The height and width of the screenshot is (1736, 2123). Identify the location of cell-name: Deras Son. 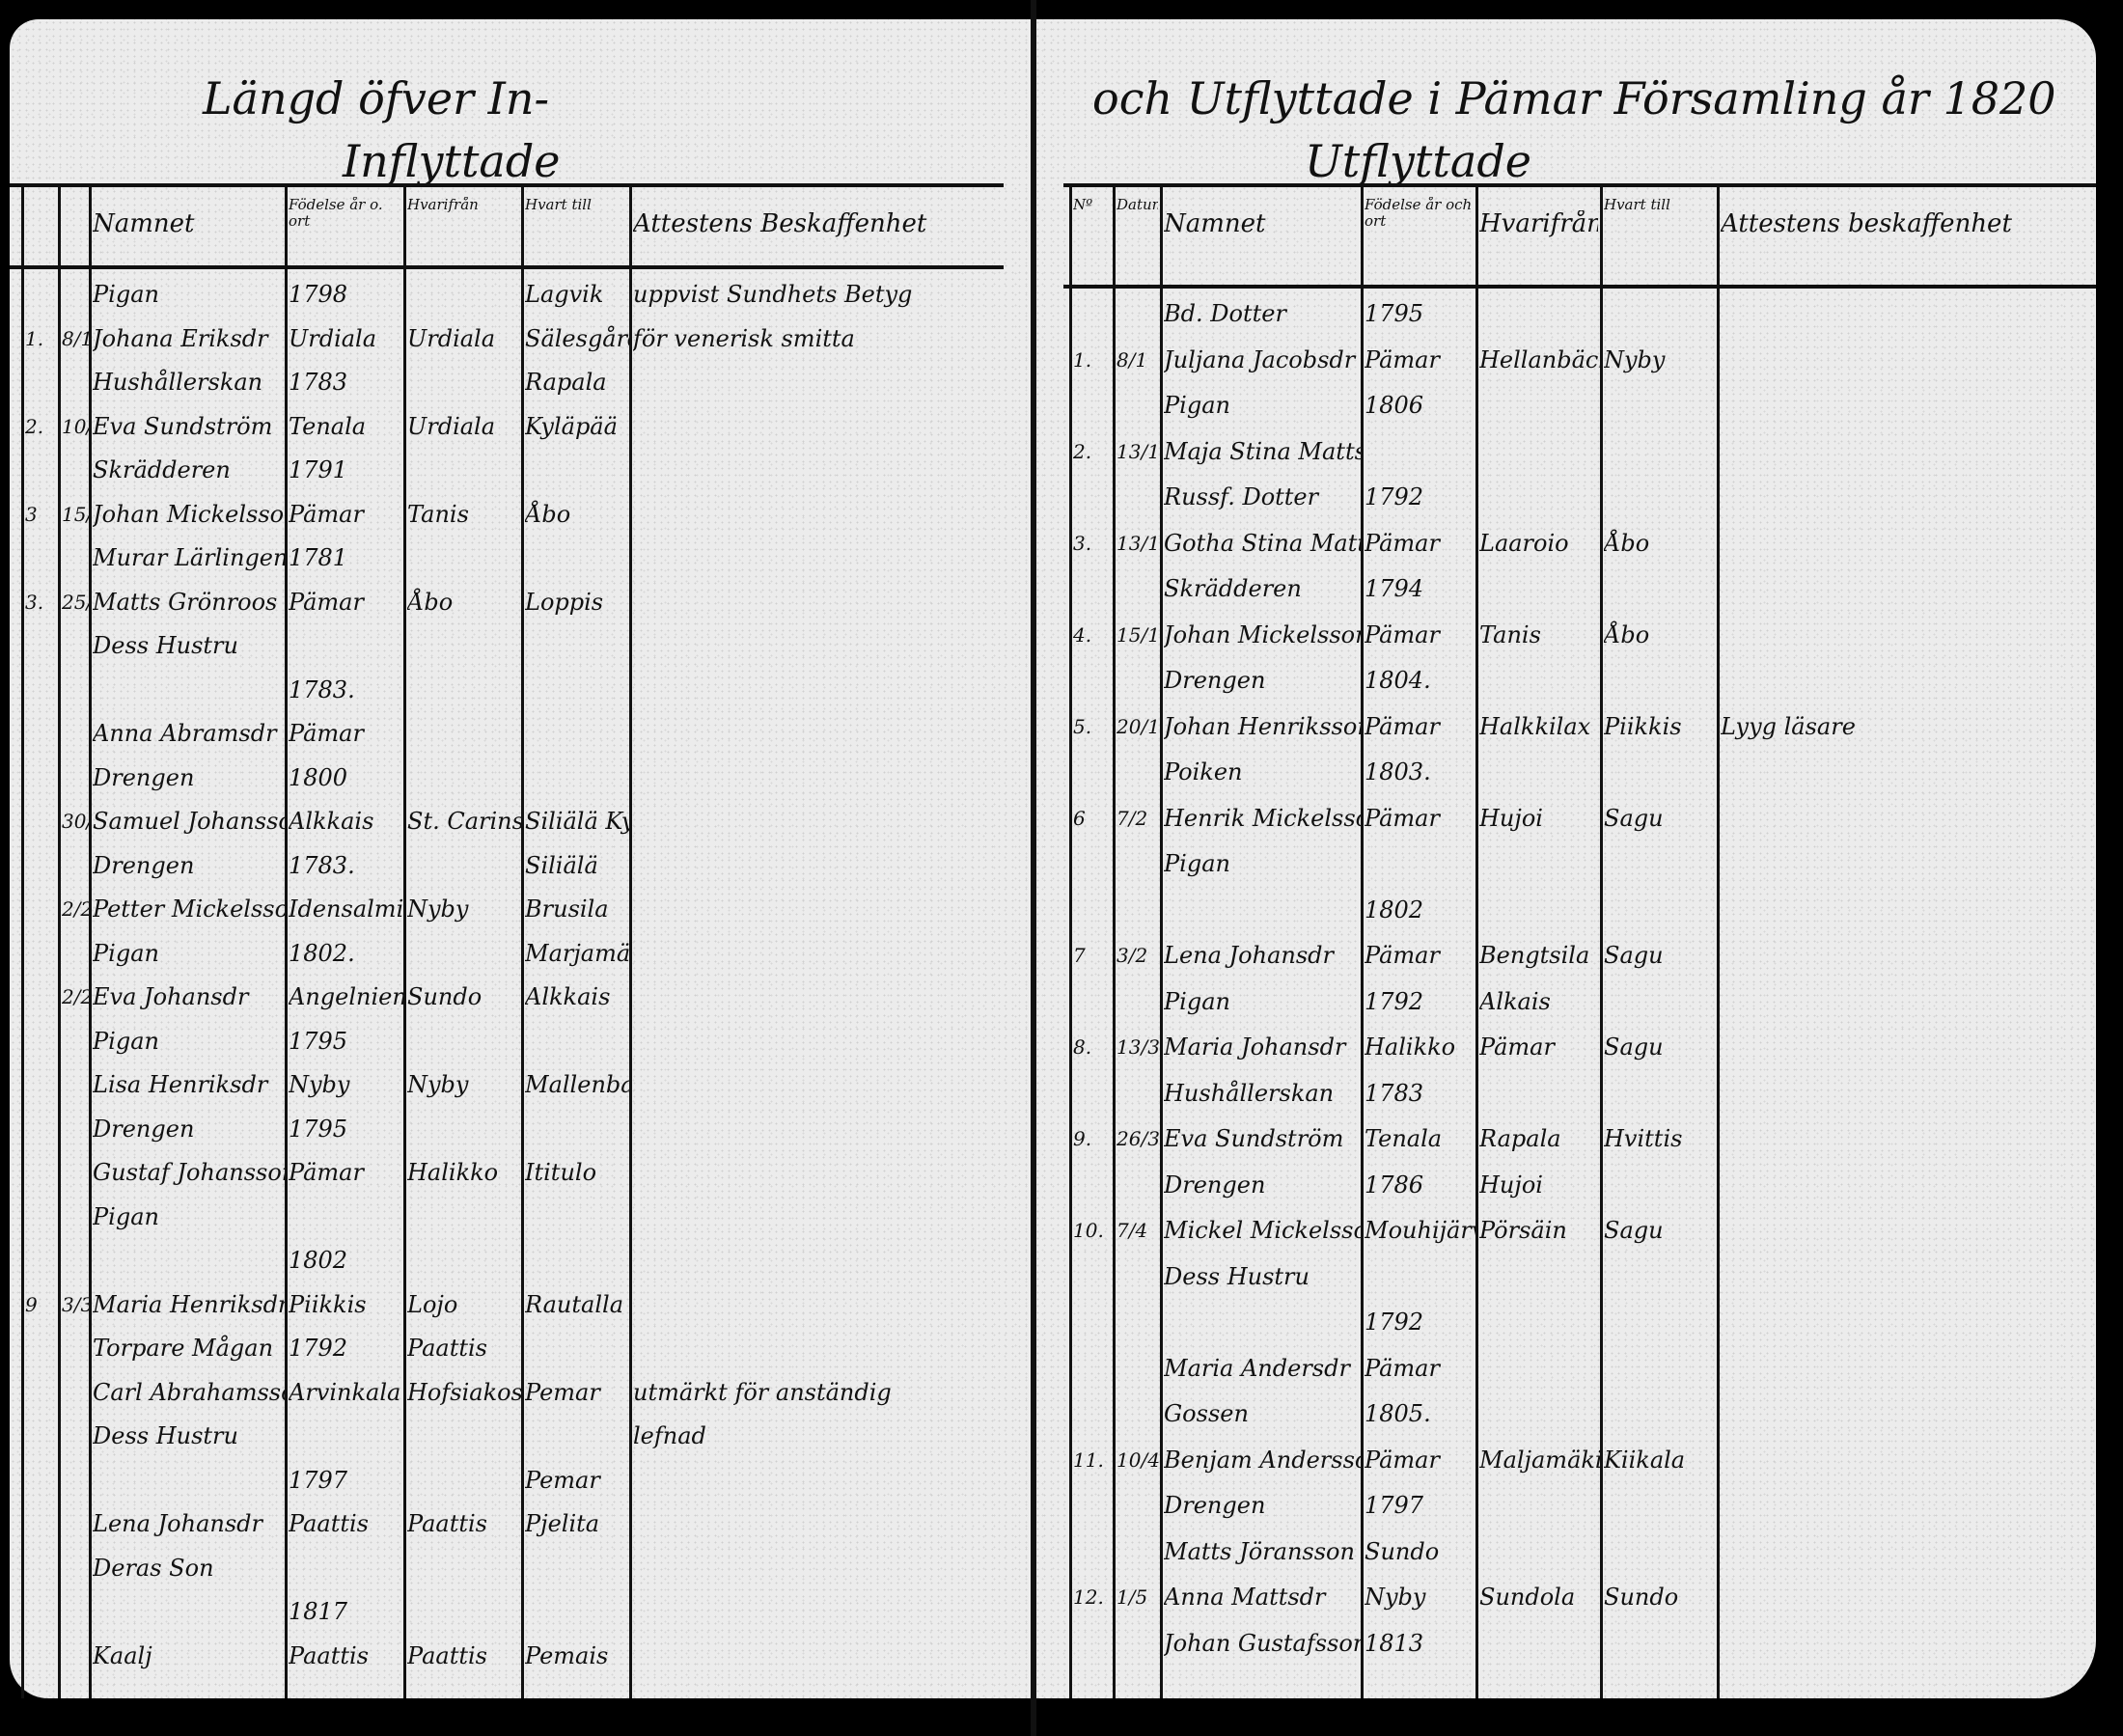
(153, 1568).